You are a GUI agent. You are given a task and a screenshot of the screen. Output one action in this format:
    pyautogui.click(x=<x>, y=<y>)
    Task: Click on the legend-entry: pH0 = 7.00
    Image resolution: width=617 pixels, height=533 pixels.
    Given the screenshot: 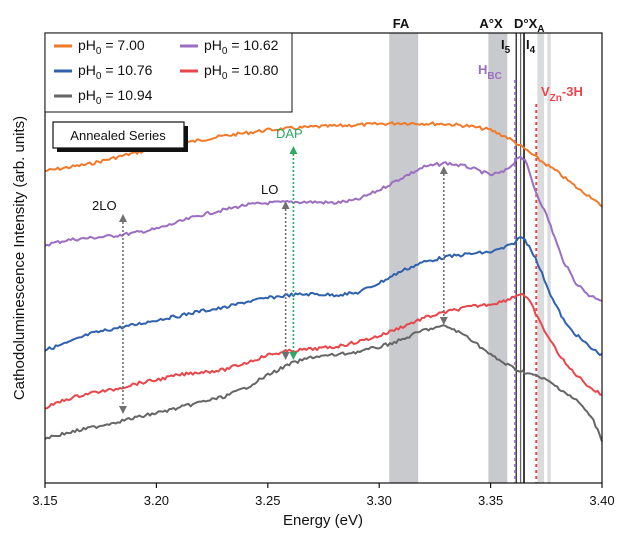 What is the action you would take?
    pyautogui.click(x=111, y=47)
    